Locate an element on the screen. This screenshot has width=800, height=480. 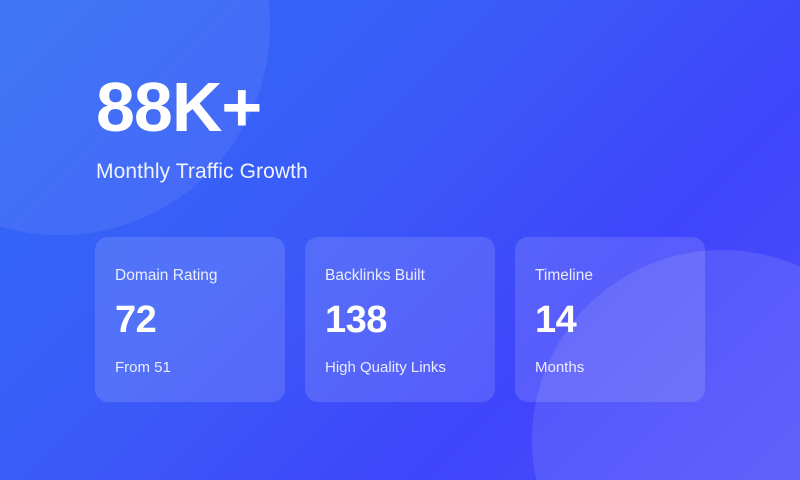
stat-card-sublabel: Months is located at coordinates (560, 367).